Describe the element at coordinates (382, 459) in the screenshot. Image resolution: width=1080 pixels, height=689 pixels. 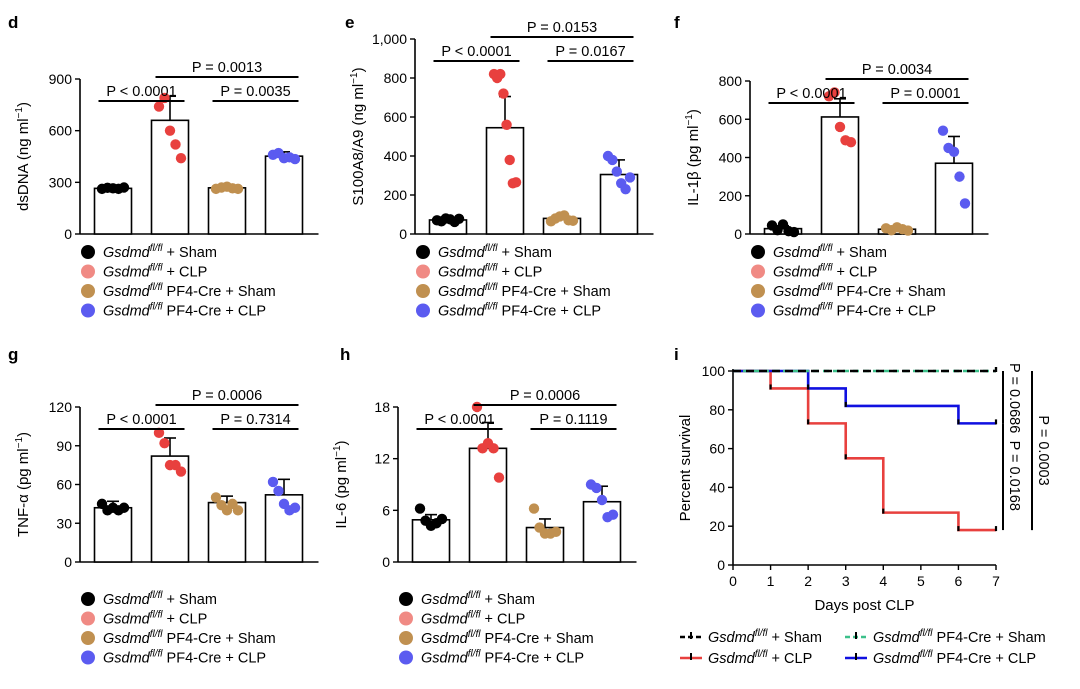
I see `y-tick-label: 12` at that location.